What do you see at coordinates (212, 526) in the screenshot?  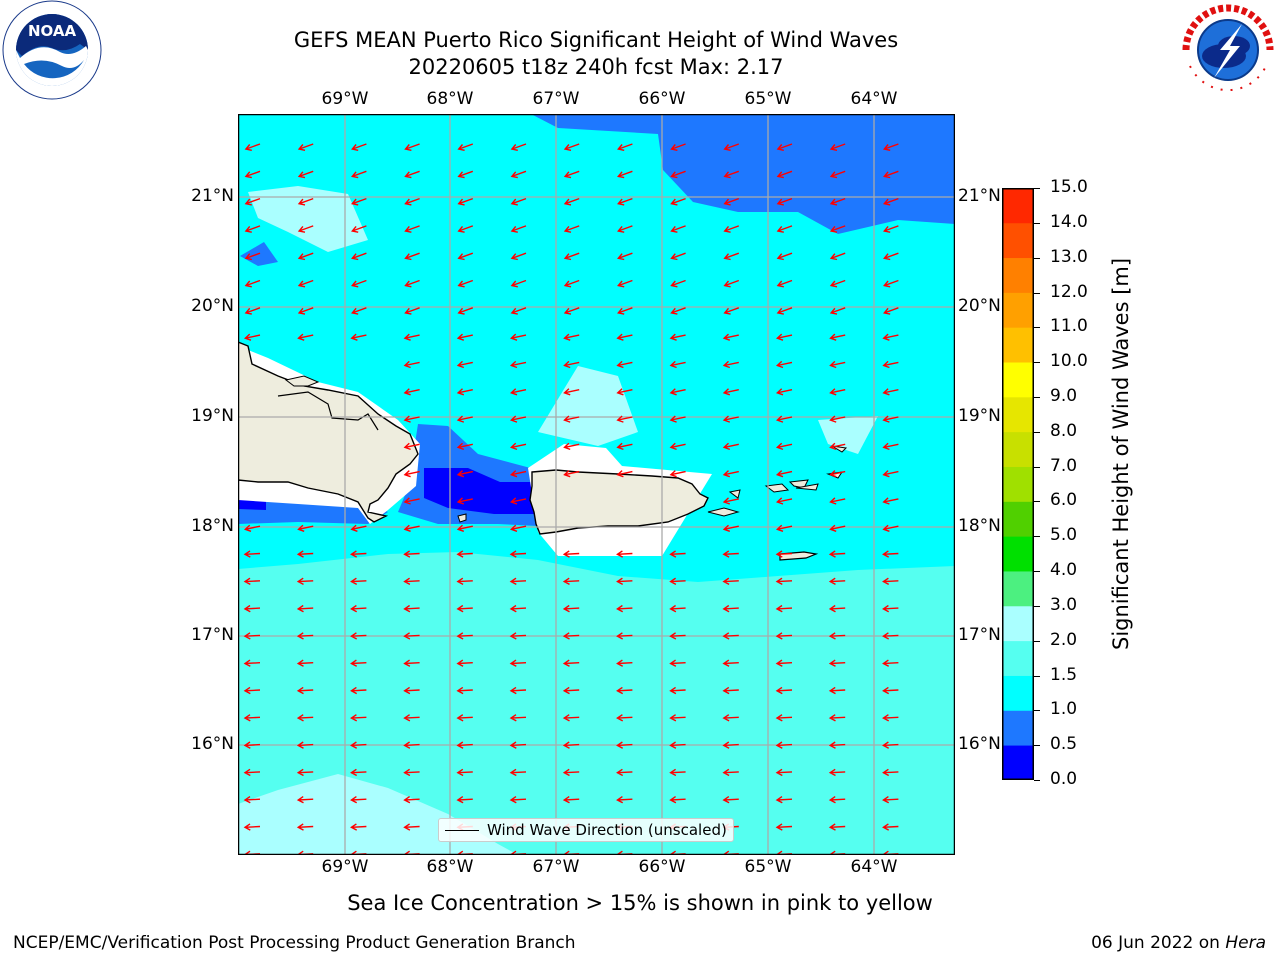 I see `left-lat-label: 18°N` at bounding box center [212, 526].